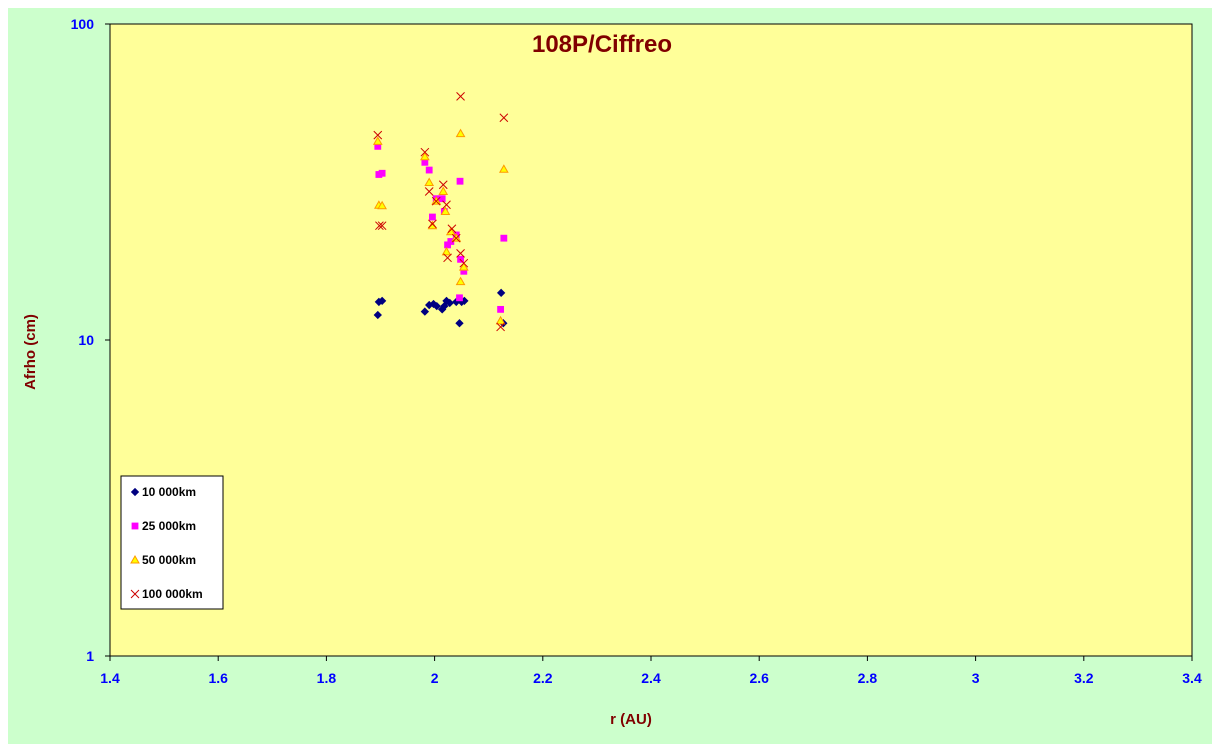 Image resolution: width=1220 pixels, height=752 pixels. Describe the element at coordinates (1084, 678) in the screenshot. I see `x-tick-label: 3.2` at that location.